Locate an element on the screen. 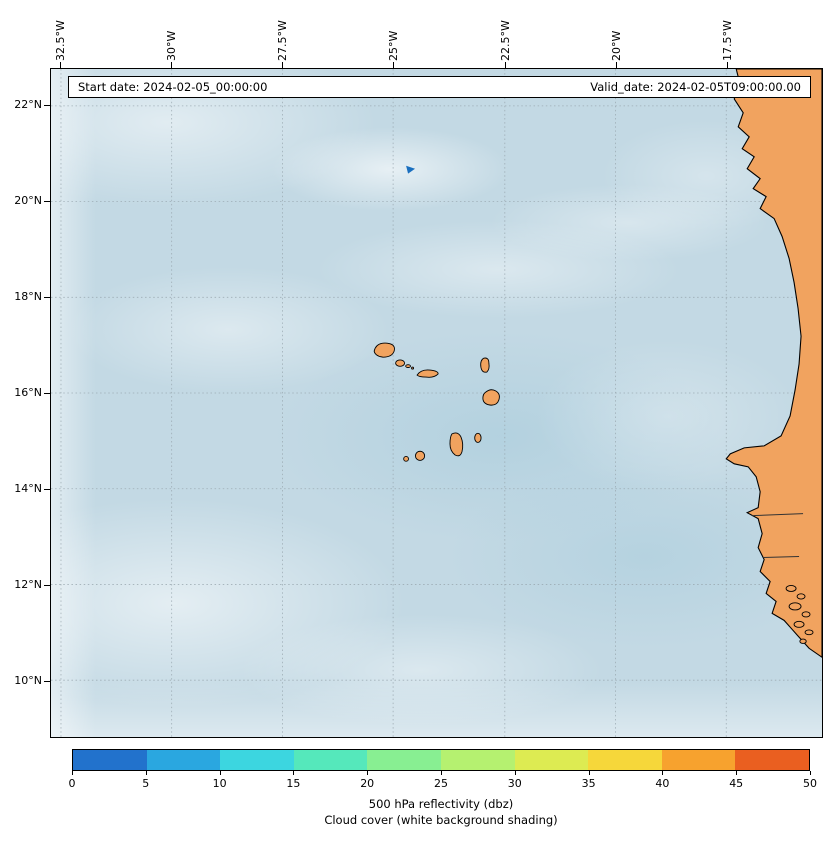 This screenshot has height=843, width=837. colorbar-tick-label: 30 is located at coordinates (514, 783).